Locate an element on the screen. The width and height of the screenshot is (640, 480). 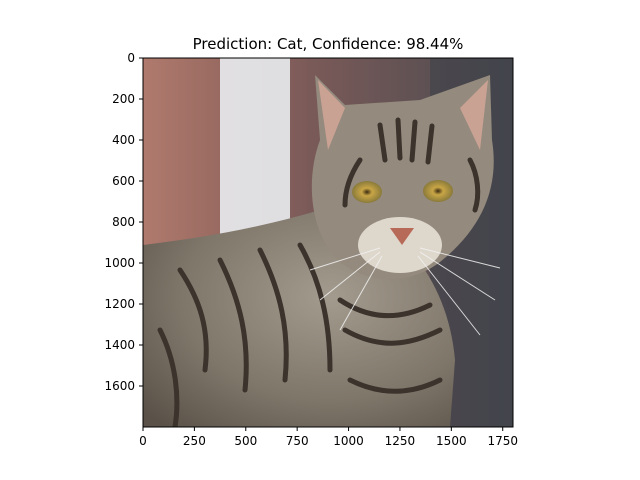
x-tick-label: 1250 is located at coordinates (400, 441).